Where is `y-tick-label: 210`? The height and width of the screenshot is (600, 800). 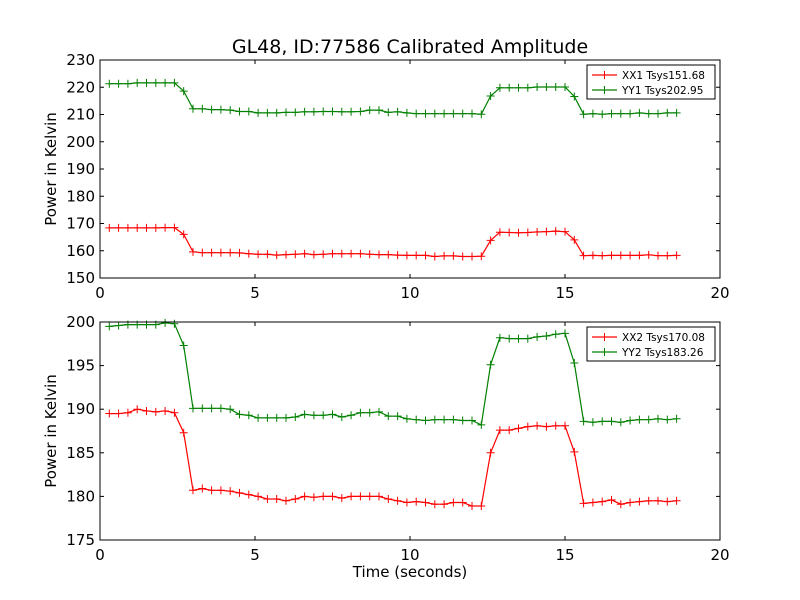
y-tick-label: 210 is located at coordinates (80, 115).